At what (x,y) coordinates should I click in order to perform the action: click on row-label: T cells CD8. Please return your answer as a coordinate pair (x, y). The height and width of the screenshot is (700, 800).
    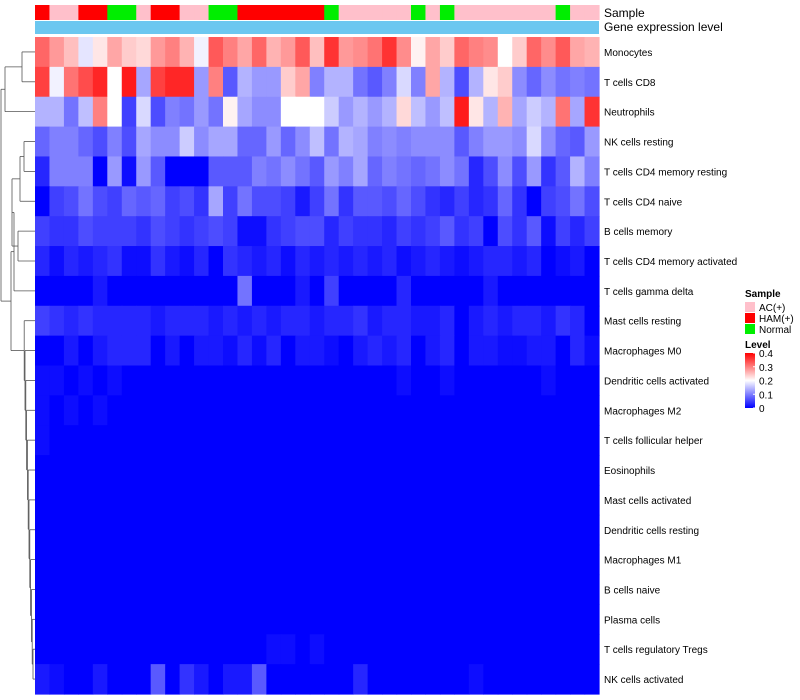
    Looking at the image, I should click on (630, 83).